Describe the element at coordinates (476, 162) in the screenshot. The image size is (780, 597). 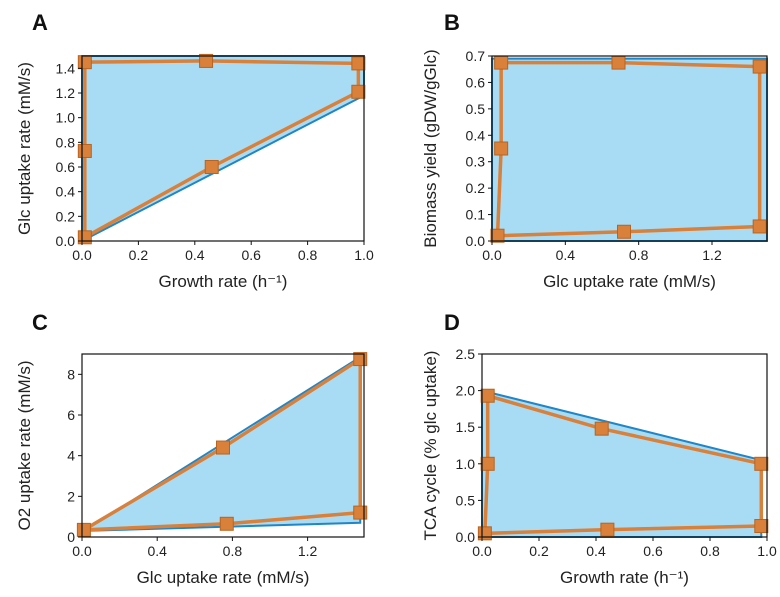
I see `y-tick-label: 0.3` at that location.